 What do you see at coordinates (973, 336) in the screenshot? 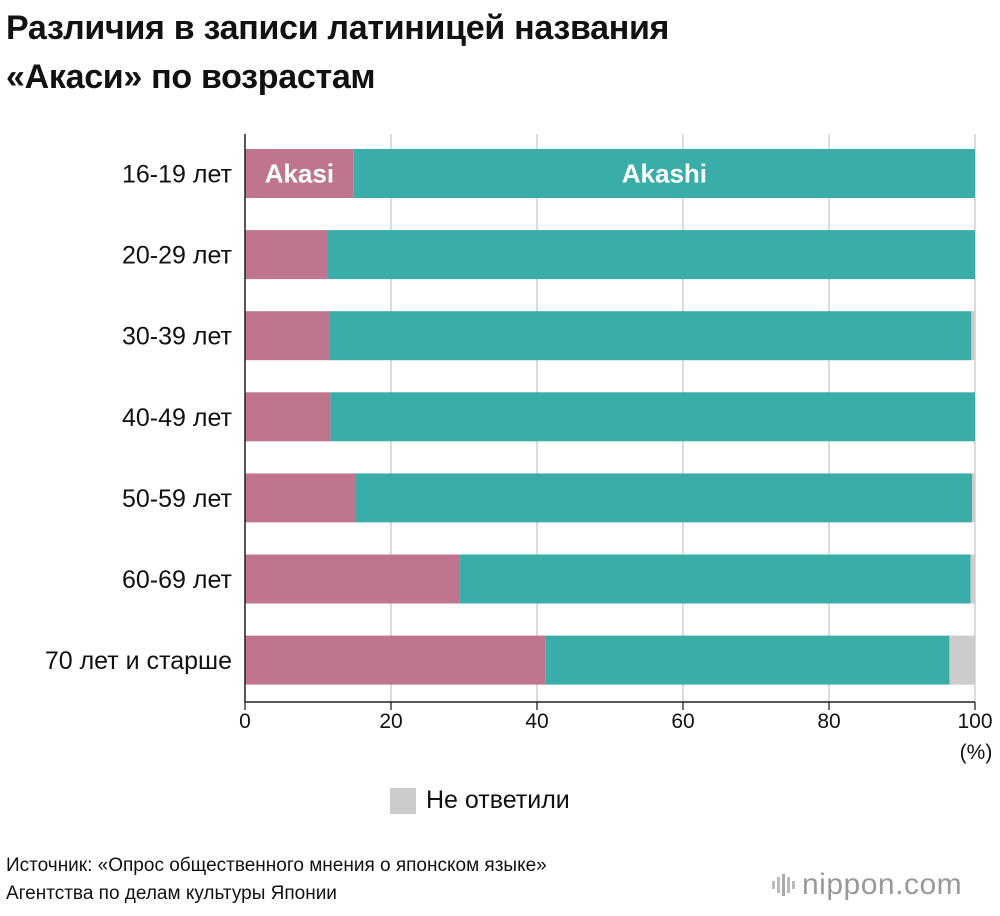
I see `bar-не-ответили-2` at bounding box center [973, 336].